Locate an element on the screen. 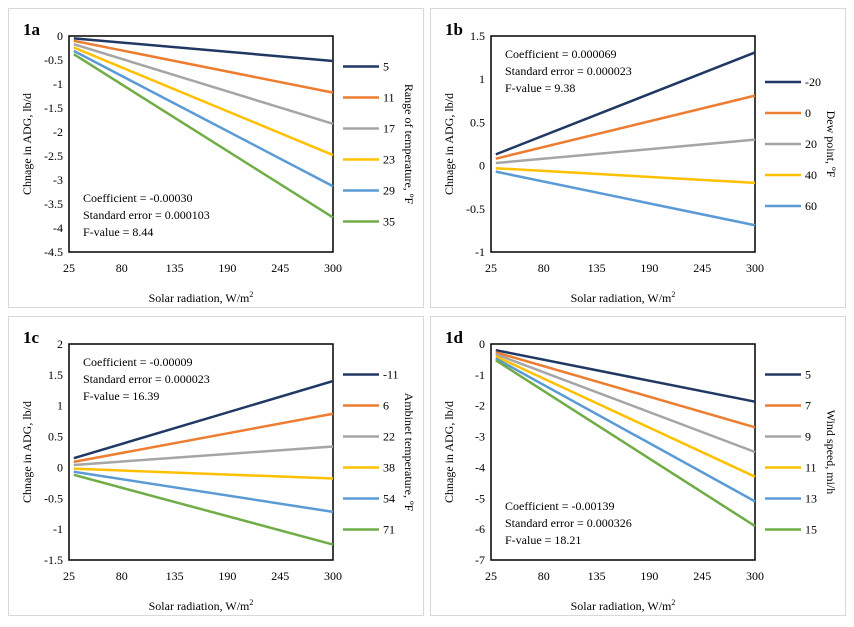  legend-label: 7 is located at coordinates (808, 406).